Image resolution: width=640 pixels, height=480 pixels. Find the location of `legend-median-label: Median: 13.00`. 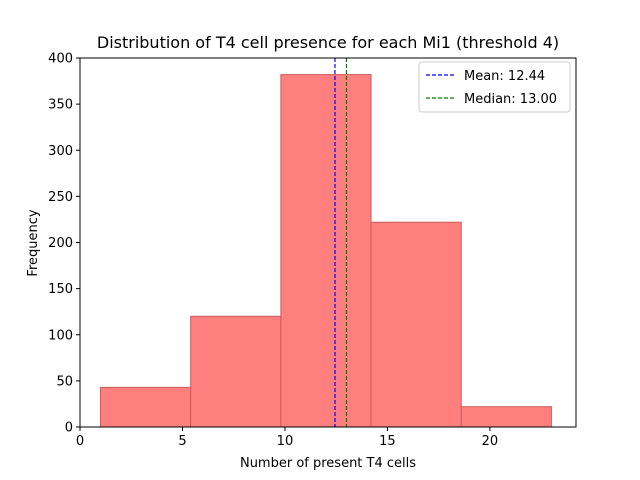

legend-median-label: Median: 13.00 is located at coordinates (510, 99).